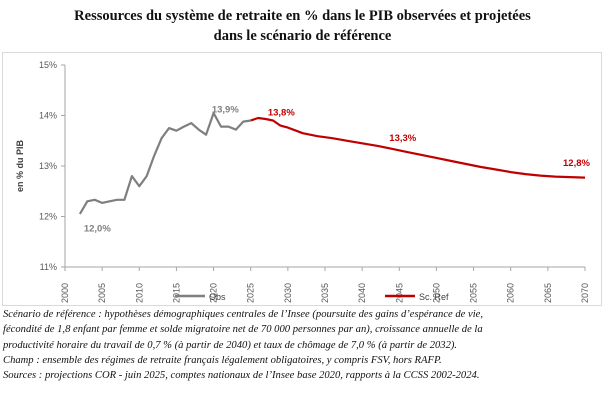 This screenshot has height=405, width=605. I want to click on x-tick-label: 2015, so click(176, 293).